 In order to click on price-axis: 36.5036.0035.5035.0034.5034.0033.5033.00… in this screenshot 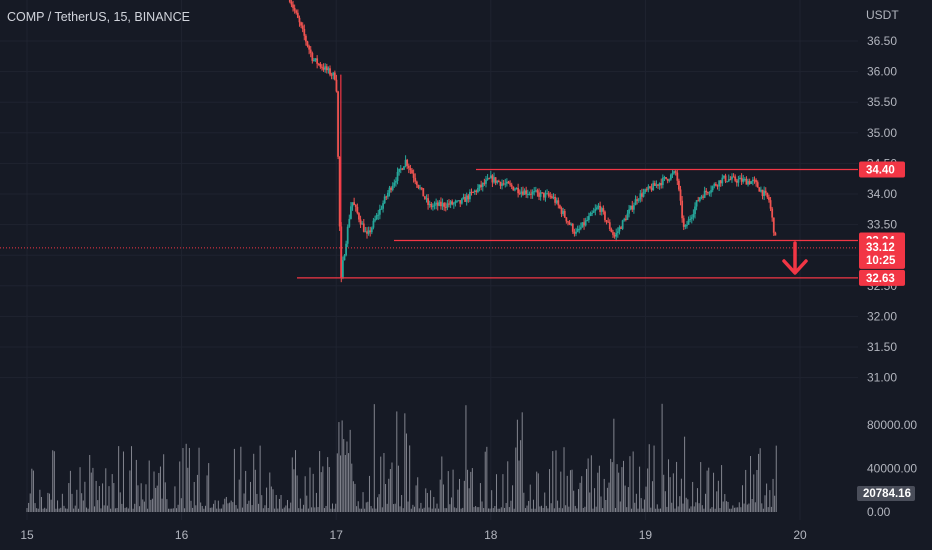, I will do `click(882, 209)`.